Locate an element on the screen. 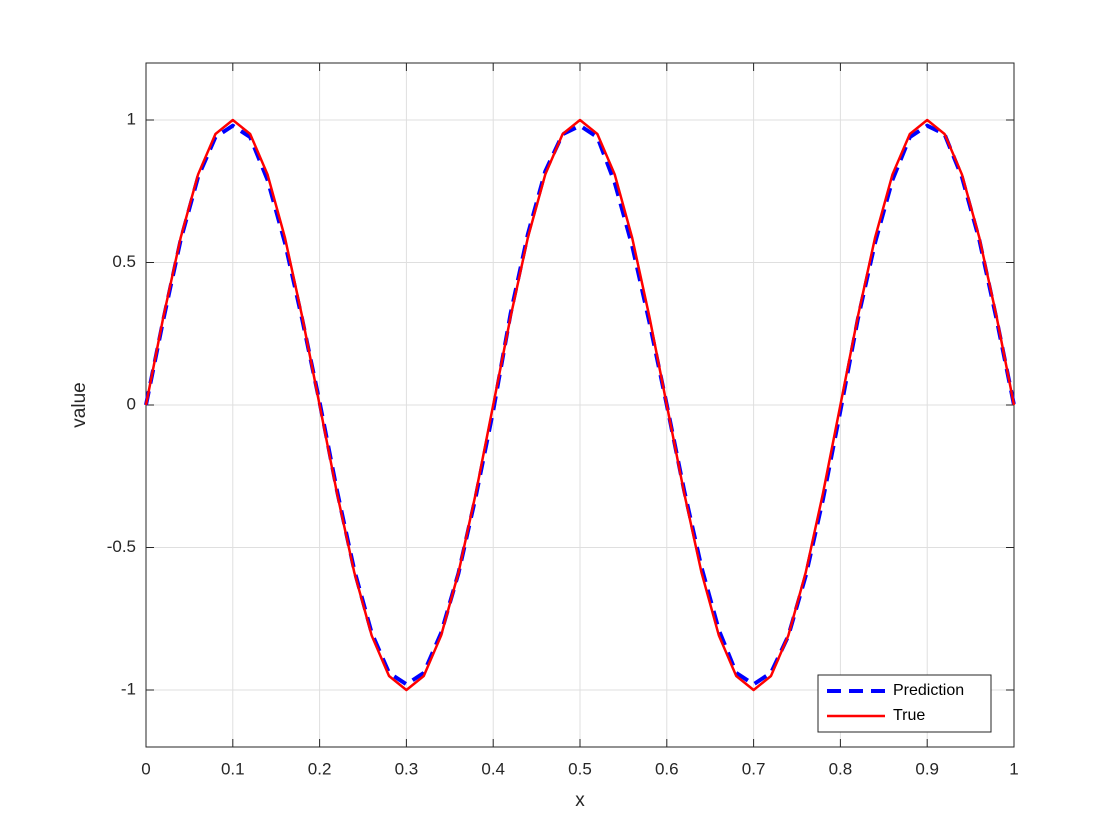 The image size is (1120, 840). legend-label: Prediction is located at coordinates (928, 690).